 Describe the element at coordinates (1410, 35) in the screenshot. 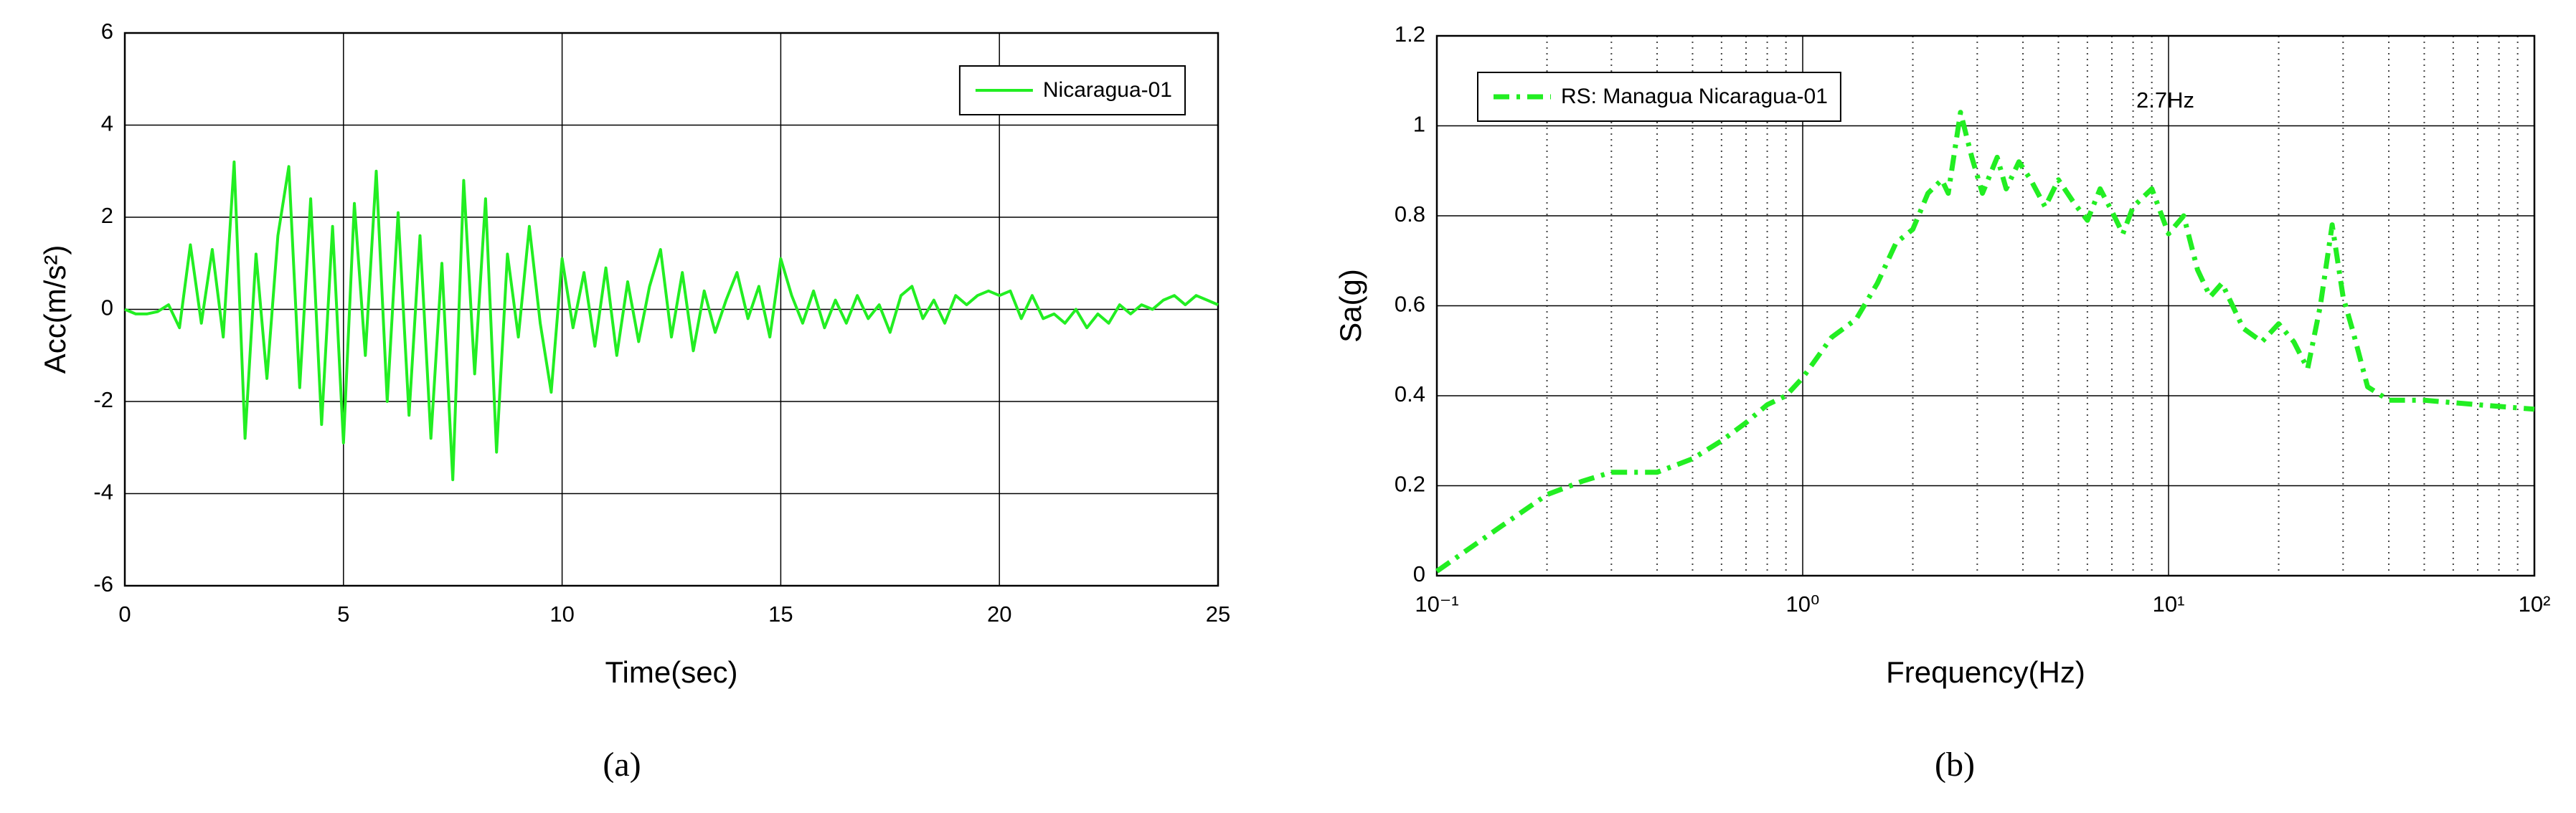

I see `y-tick-label: 1.2` at that location.